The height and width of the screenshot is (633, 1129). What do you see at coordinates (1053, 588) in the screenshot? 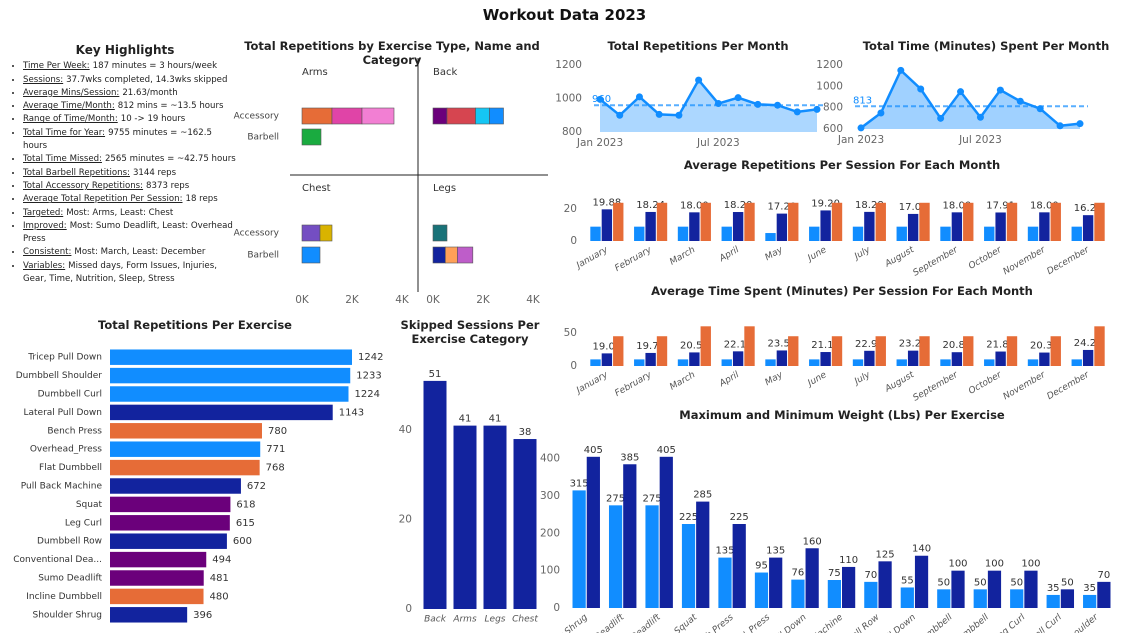
I see `data-label: 35` at bounding box center [1053, 588].